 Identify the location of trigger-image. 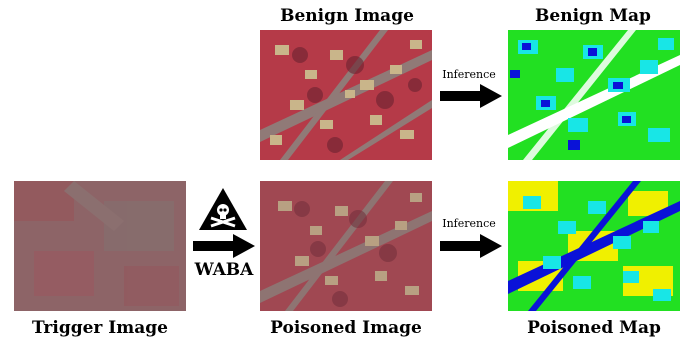
(100, 246).